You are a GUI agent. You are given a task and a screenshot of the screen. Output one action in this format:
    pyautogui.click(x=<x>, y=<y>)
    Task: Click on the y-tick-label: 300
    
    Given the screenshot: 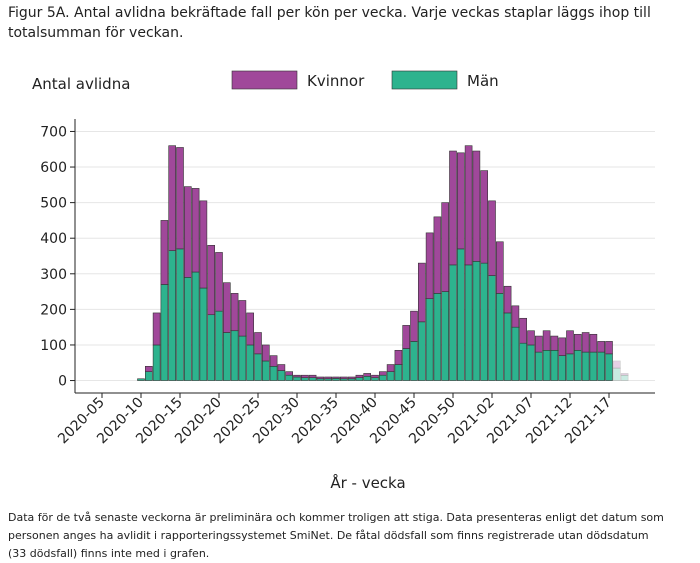 What is the action you would take?
    pyautogui.click(x=53, y=275)
    